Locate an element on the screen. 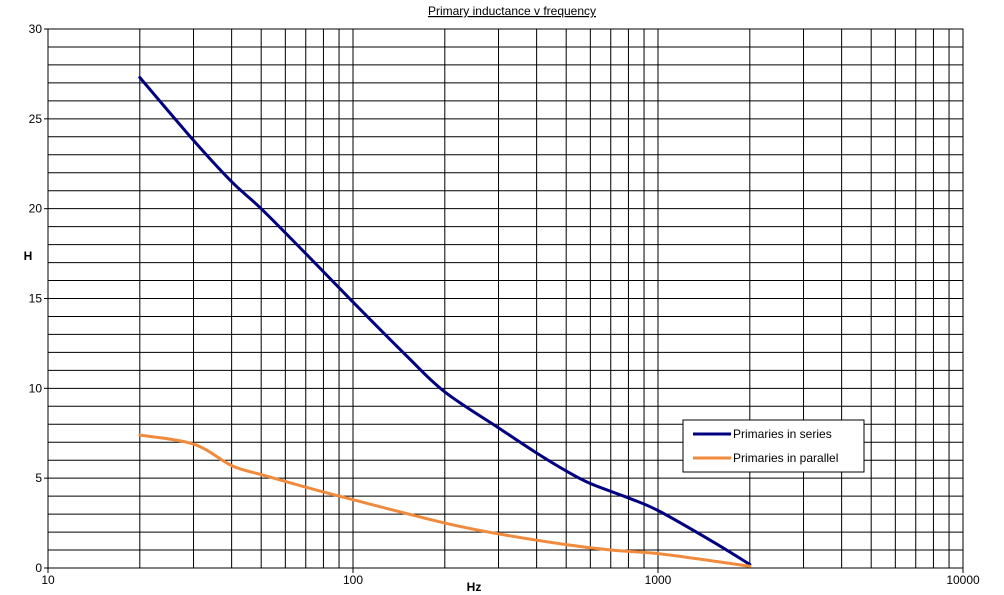 The height and width of the screenshot is (595, 1004). x-tick-label: 10 is located at coordinates (48, 580).